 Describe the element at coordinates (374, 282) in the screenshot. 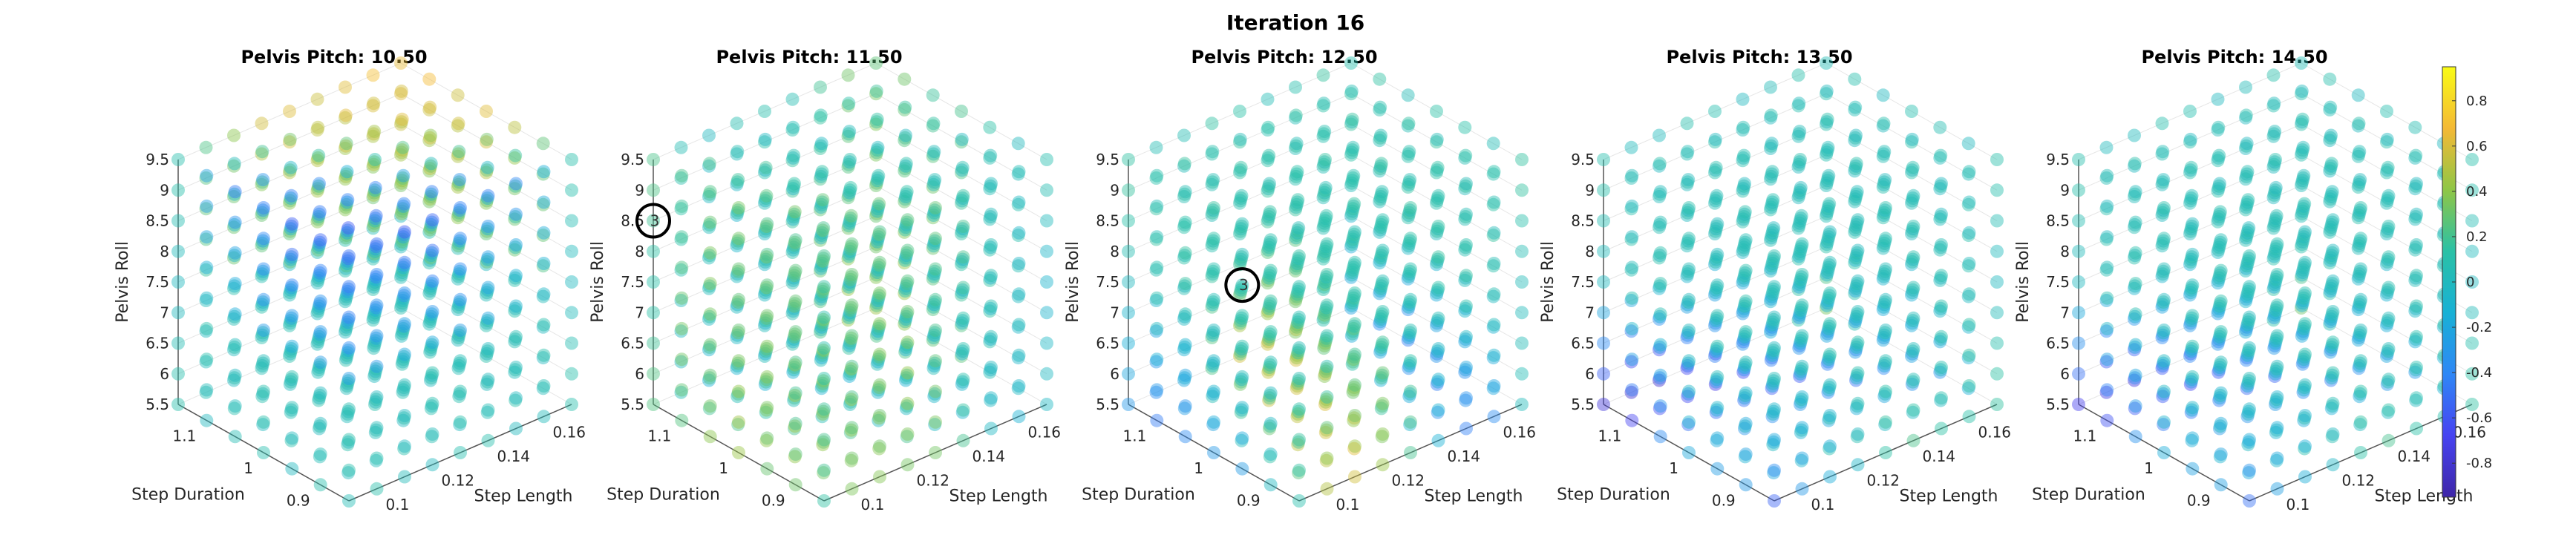

I see `scatter-points` at that location.